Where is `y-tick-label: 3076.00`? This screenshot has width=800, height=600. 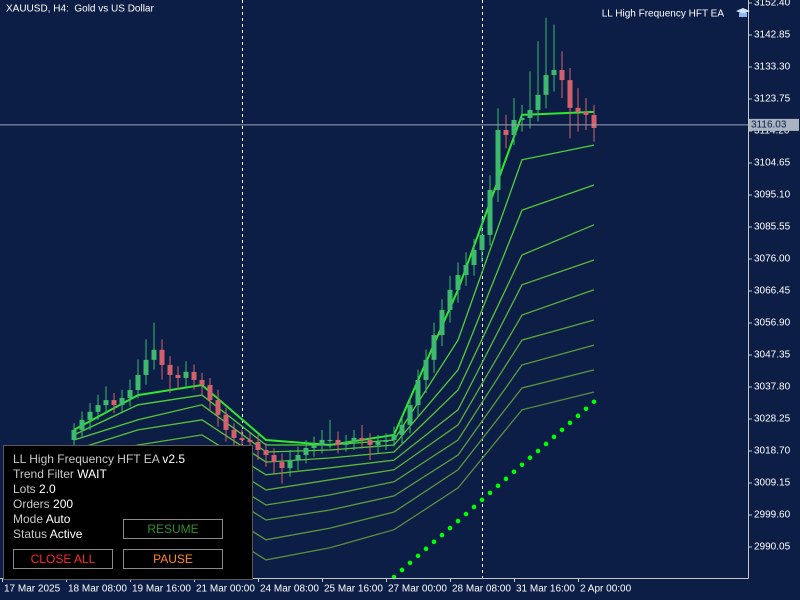 y-tick-label: 3076.00 is located at coordinates (772, 259).